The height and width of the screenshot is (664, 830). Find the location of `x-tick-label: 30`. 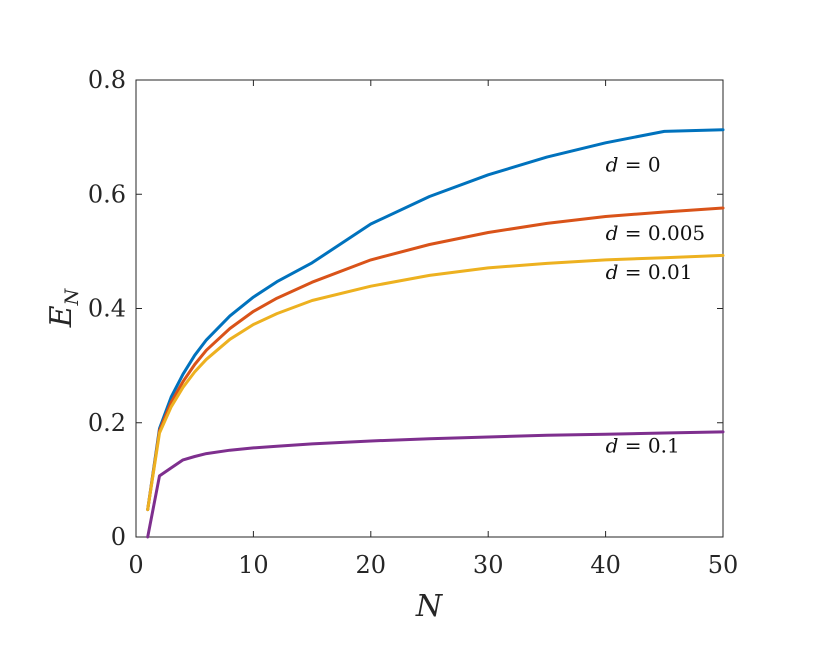

x-tick-label: 30 is located at coordinates (488, 565).